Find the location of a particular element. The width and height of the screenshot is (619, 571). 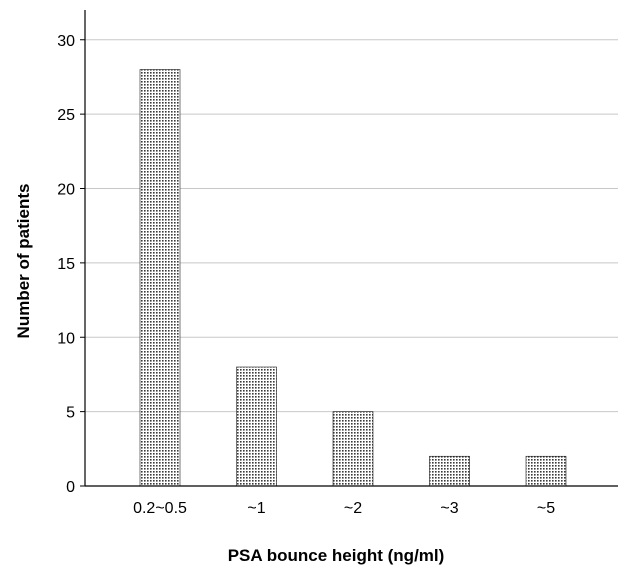

x-tick-label: 0.2~0.5 is located at coordinates (160, 508).